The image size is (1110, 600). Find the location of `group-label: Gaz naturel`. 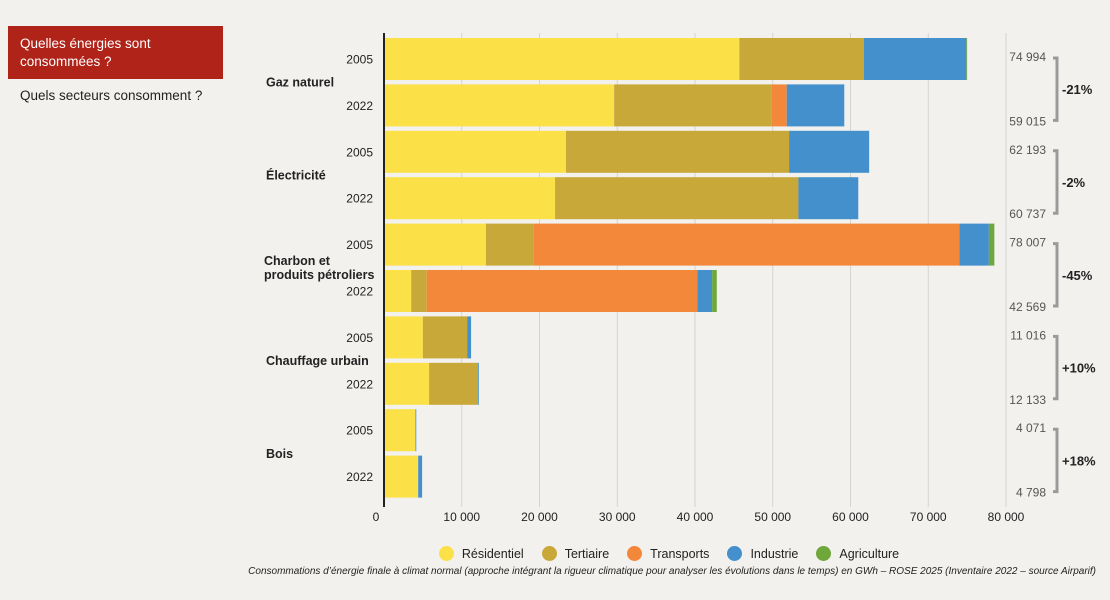

group-label: Gaz naturel is located at coordinates (300, 83).